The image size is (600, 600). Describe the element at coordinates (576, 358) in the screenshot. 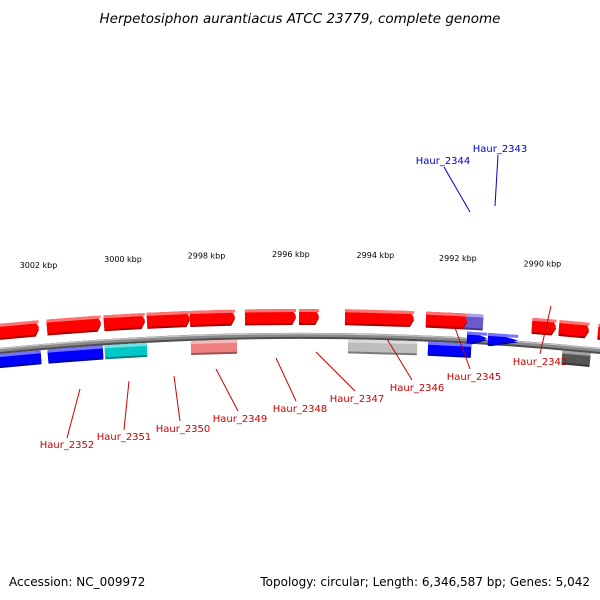

I see `gene-haur-2342-feature` at that location.